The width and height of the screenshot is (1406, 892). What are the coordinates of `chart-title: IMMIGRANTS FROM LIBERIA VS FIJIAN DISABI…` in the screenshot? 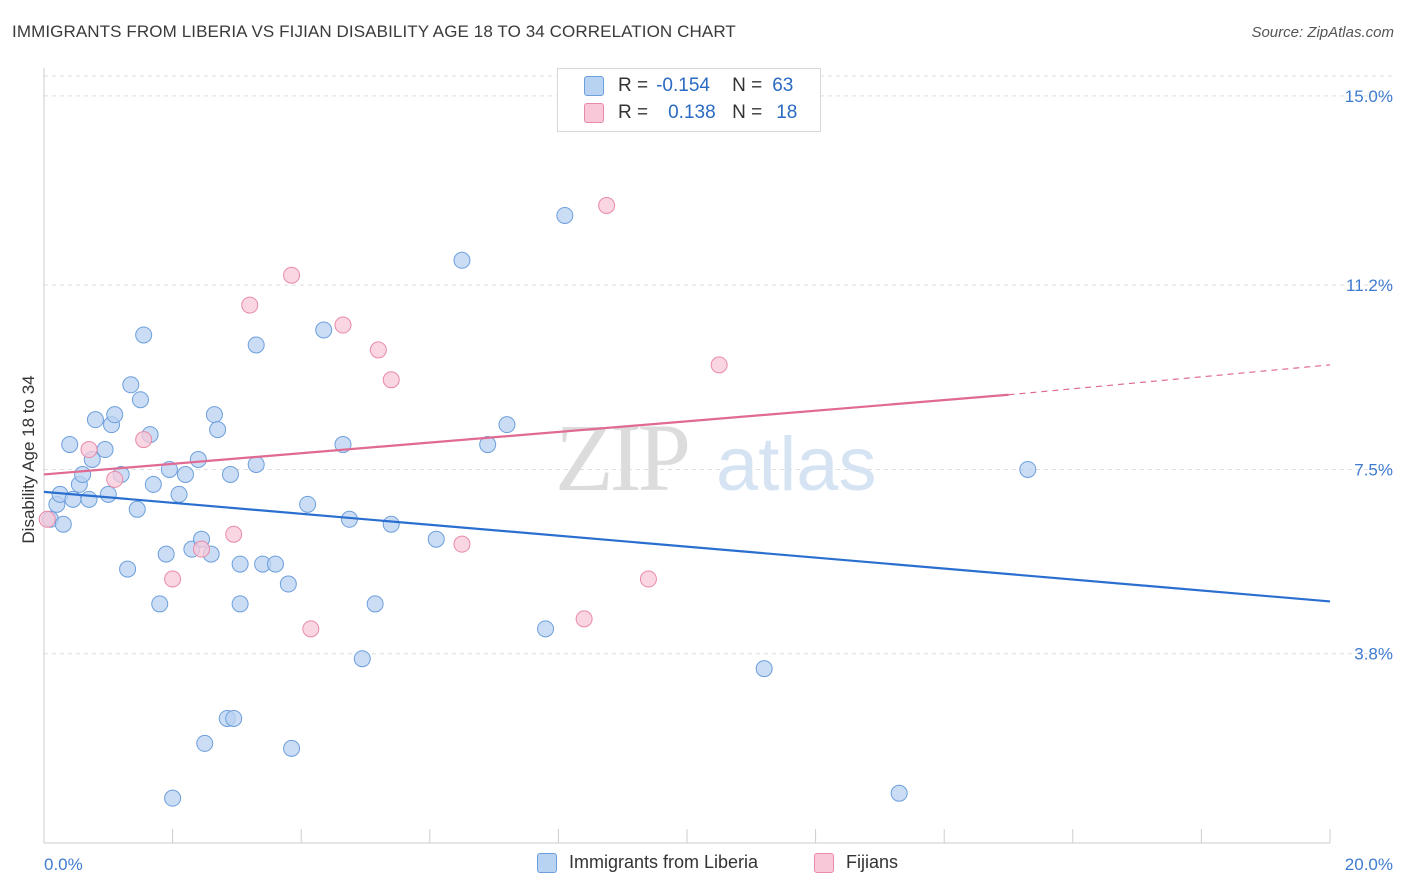 It's located at (374, 31).